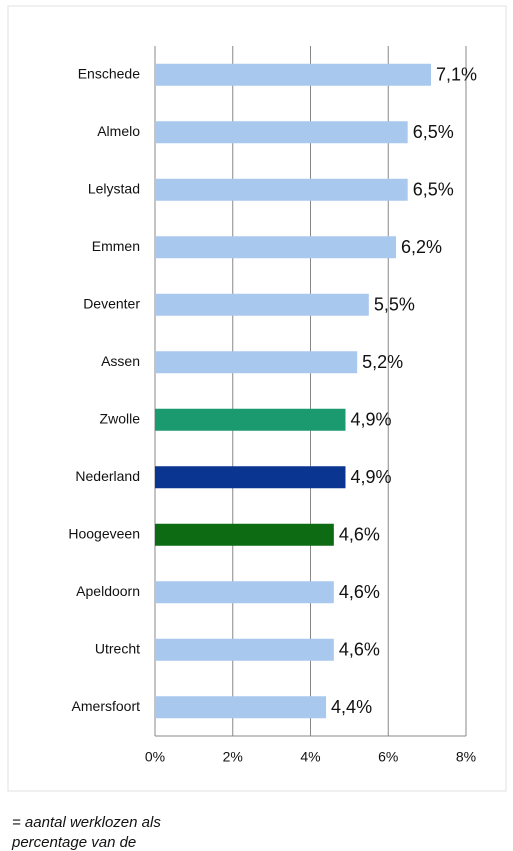 This screenshot has height=851, width=513. Describe the element at coordinates (388, 757) in the screenshot. I see `x-tick-label: 6%` at that location.